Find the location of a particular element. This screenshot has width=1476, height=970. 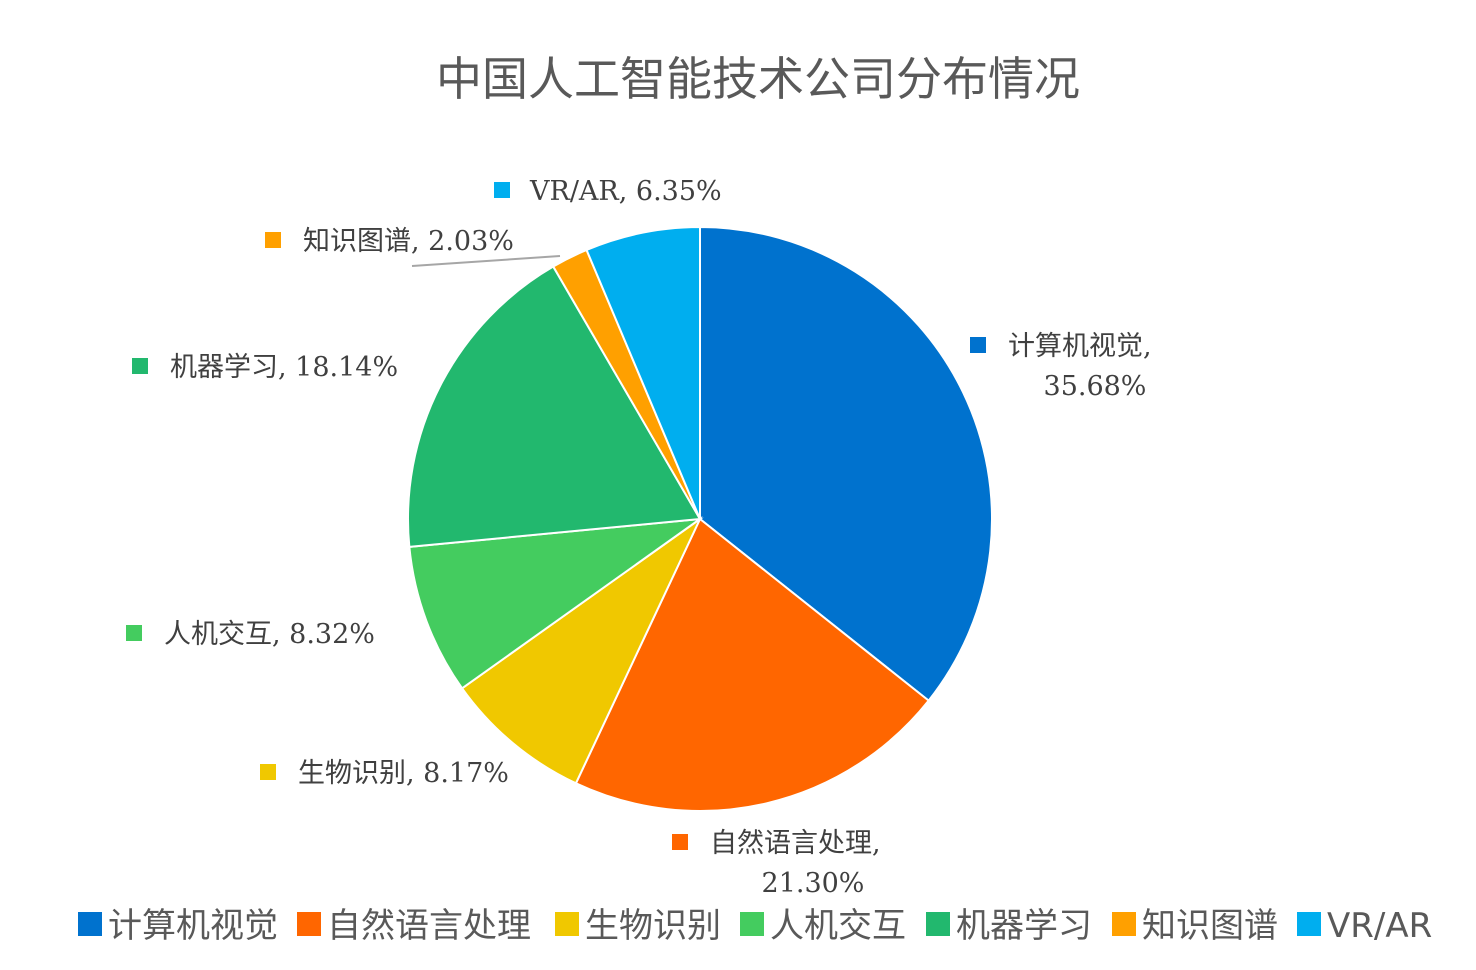

legend-label-1: 自然语言处理 is located at coordinates (429, 926).